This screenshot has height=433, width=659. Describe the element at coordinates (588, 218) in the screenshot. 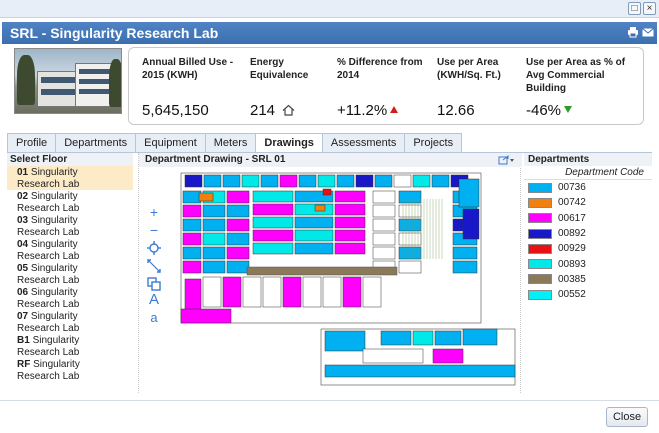

I see `department-row: 00617` at that location.